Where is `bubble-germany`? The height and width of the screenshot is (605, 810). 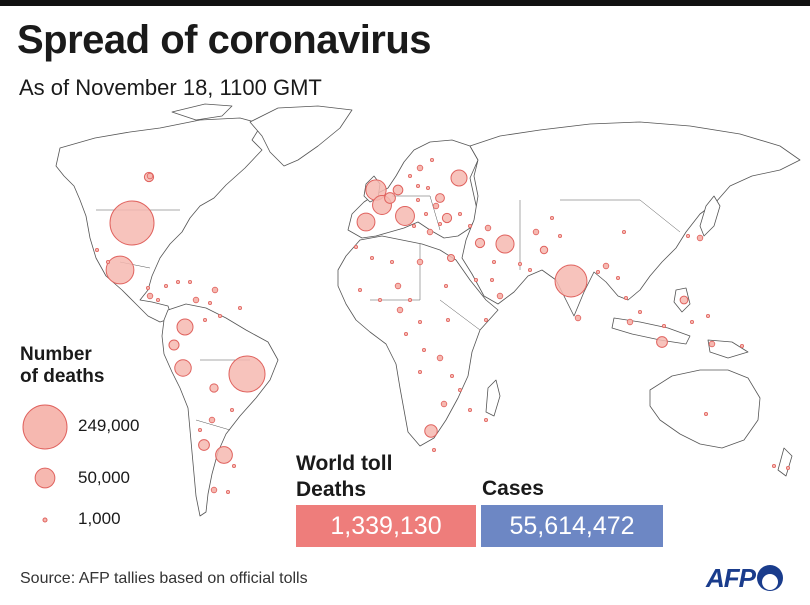
bubble-germany is located at coordinates (398, 190).